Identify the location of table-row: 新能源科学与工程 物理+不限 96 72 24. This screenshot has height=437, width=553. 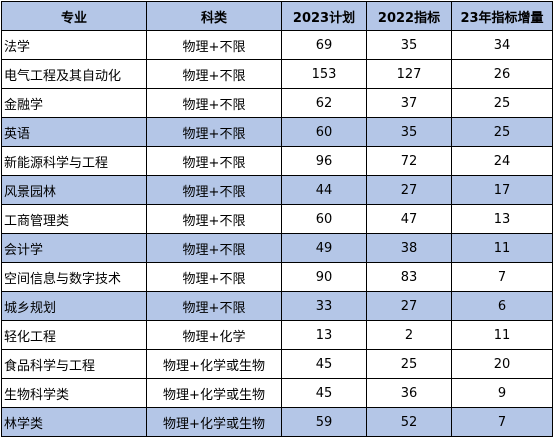
(277, 161).